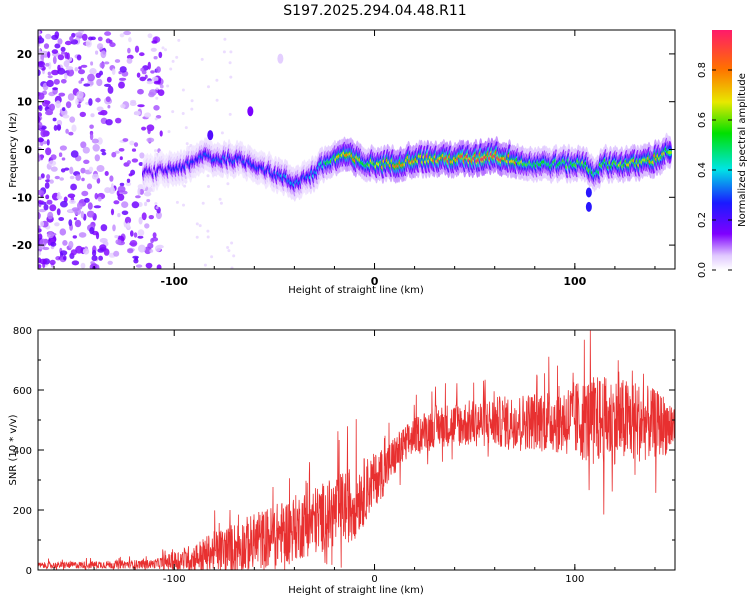 The height and width of the screenshot is (600, 750). I want to click on spec-xtick-label: 100, so click(574, 281).